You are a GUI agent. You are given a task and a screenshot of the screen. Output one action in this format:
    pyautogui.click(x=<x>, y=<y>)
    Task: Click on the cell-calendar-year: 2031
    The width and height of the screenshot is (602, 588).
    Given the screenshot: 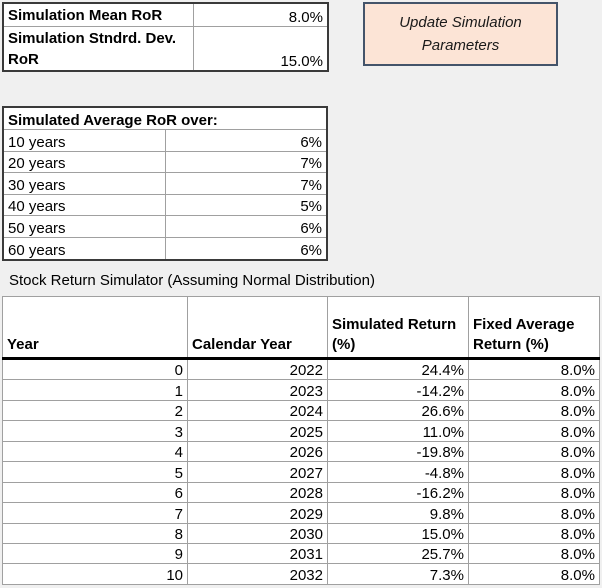 What is the action you would take?
    pyautogui.click(x=257, y=553)
    